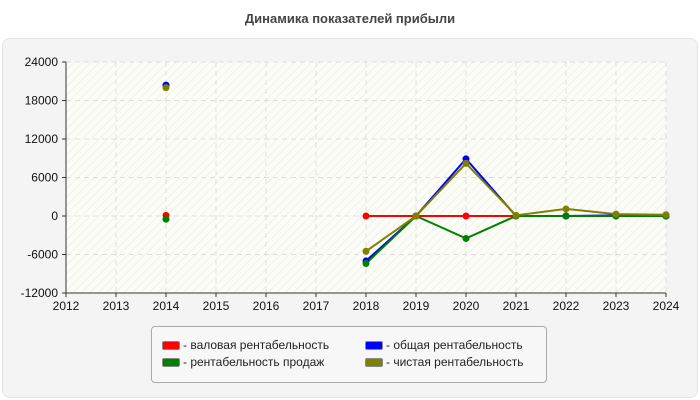 Image resolution: width=700 pixels, height=400 pixels. Describe the element at coordinates (44, 178) in the screenshot. I see `y-tick-label: 6000` at that location.